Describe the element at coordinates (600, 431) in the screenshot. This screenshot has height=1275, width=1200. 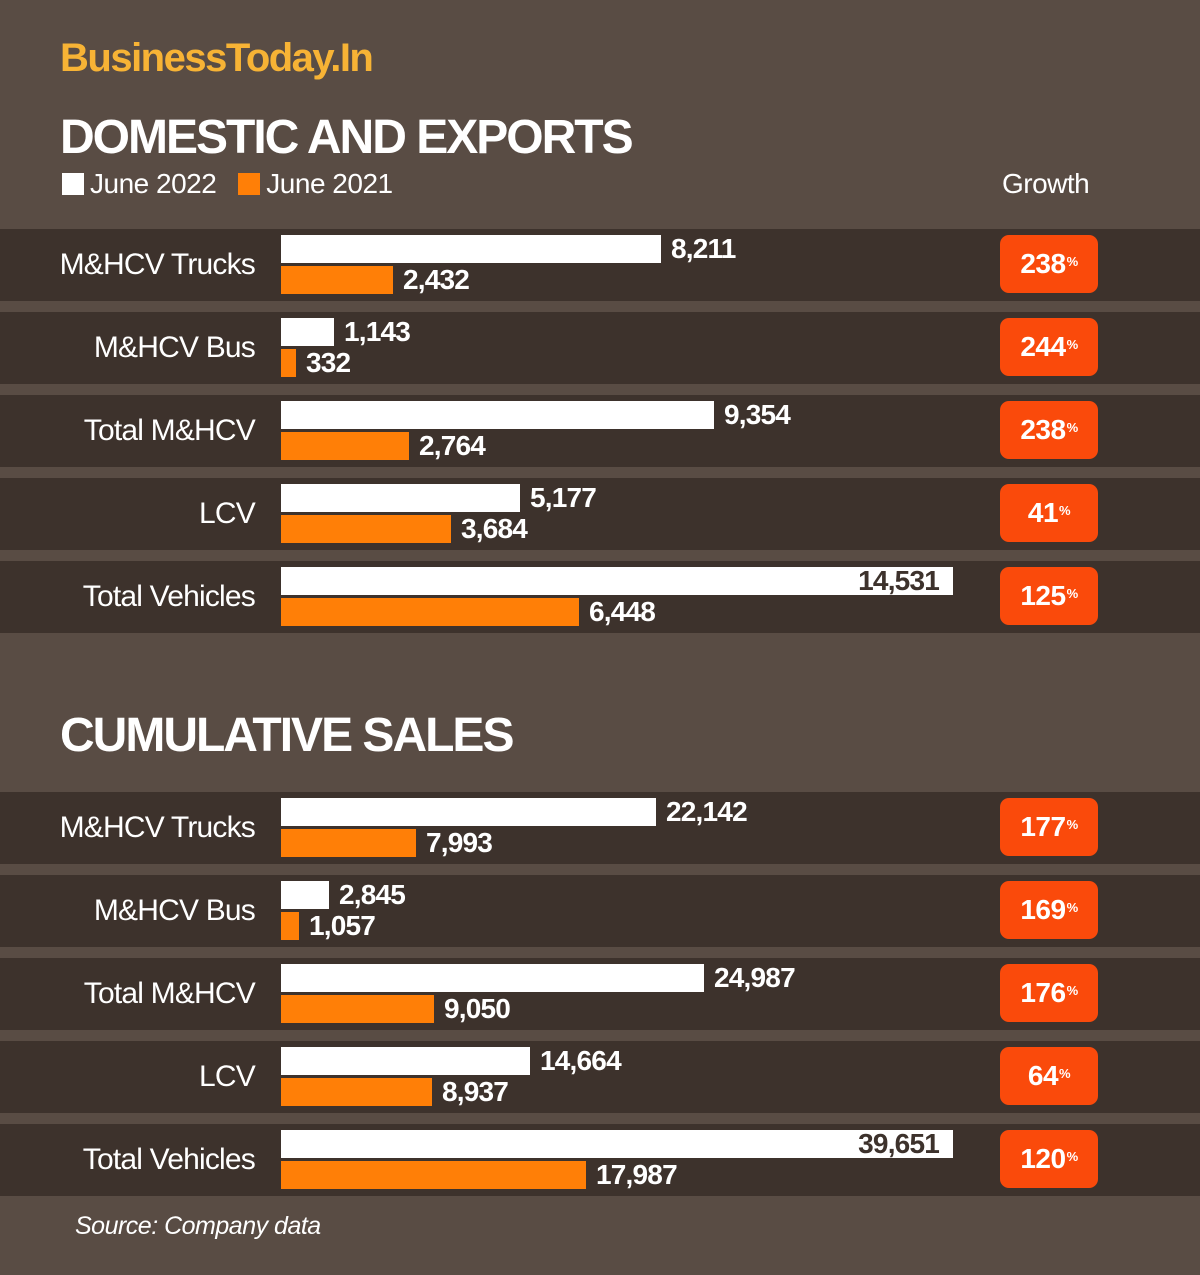
I see `chart-row-total-mhcv: Total M&HCV 9,354 2,764 238%` at that location.